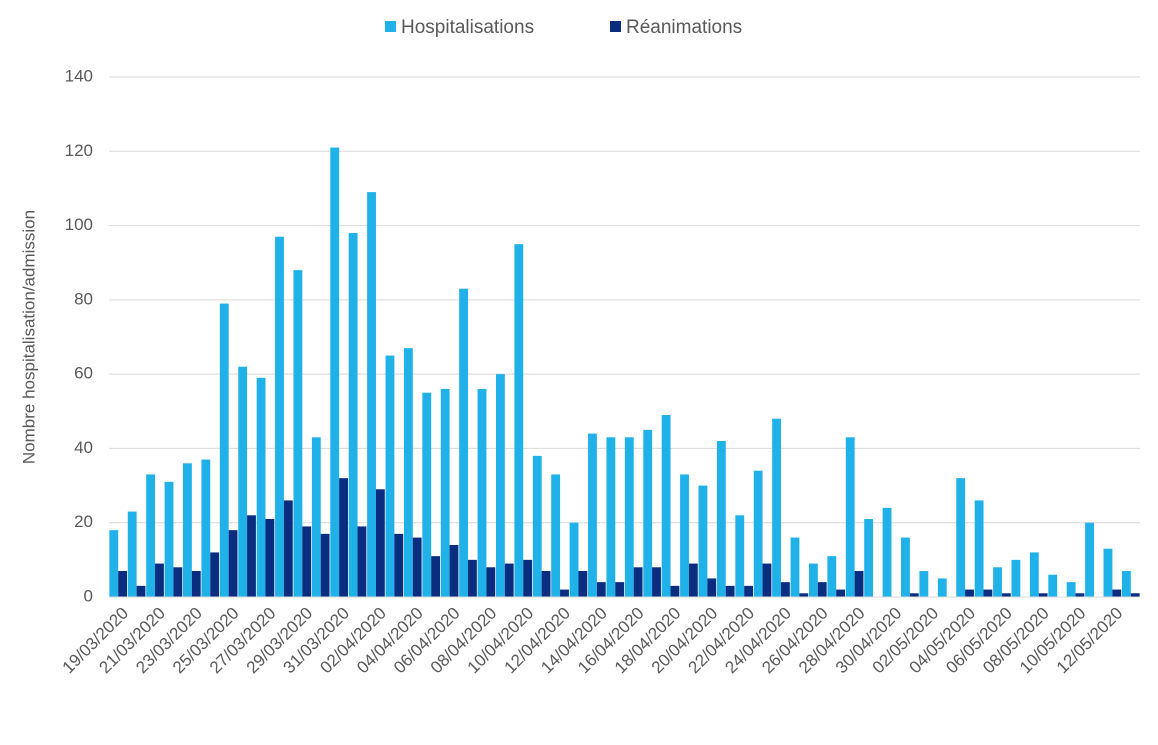 The image size is (1158, 745). I want to click on y-tick-label: 0, so click(88, 595).